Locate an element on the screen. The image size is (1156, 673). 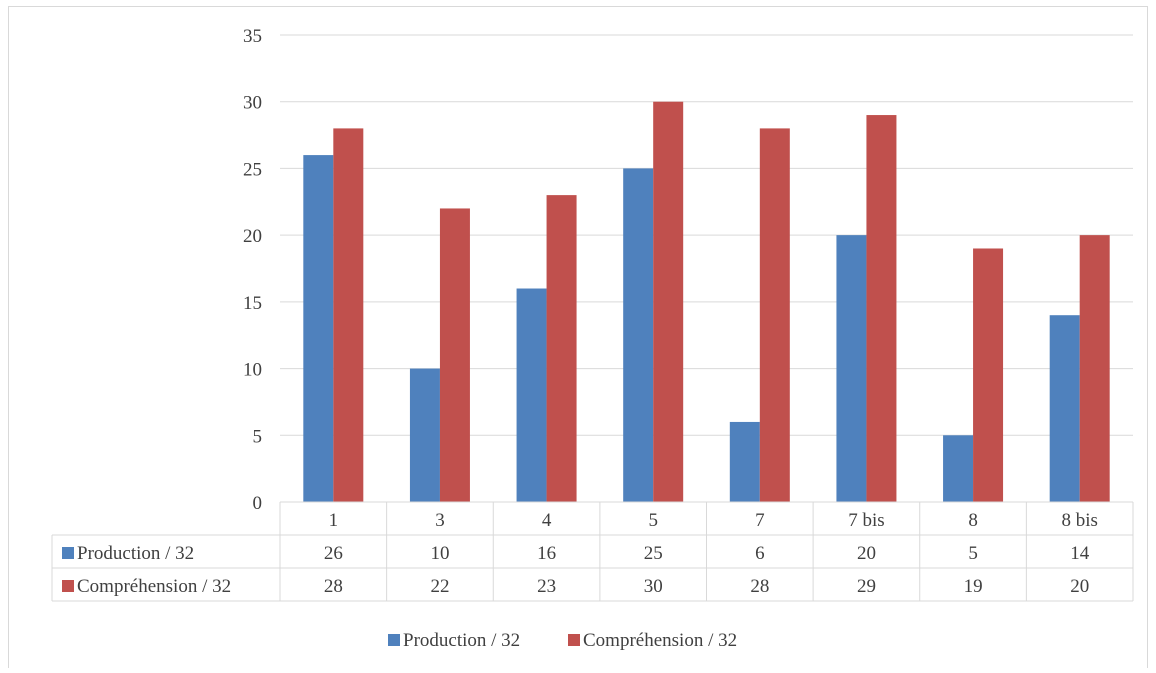
data-label: 23 is located at coordinates (546, 586).